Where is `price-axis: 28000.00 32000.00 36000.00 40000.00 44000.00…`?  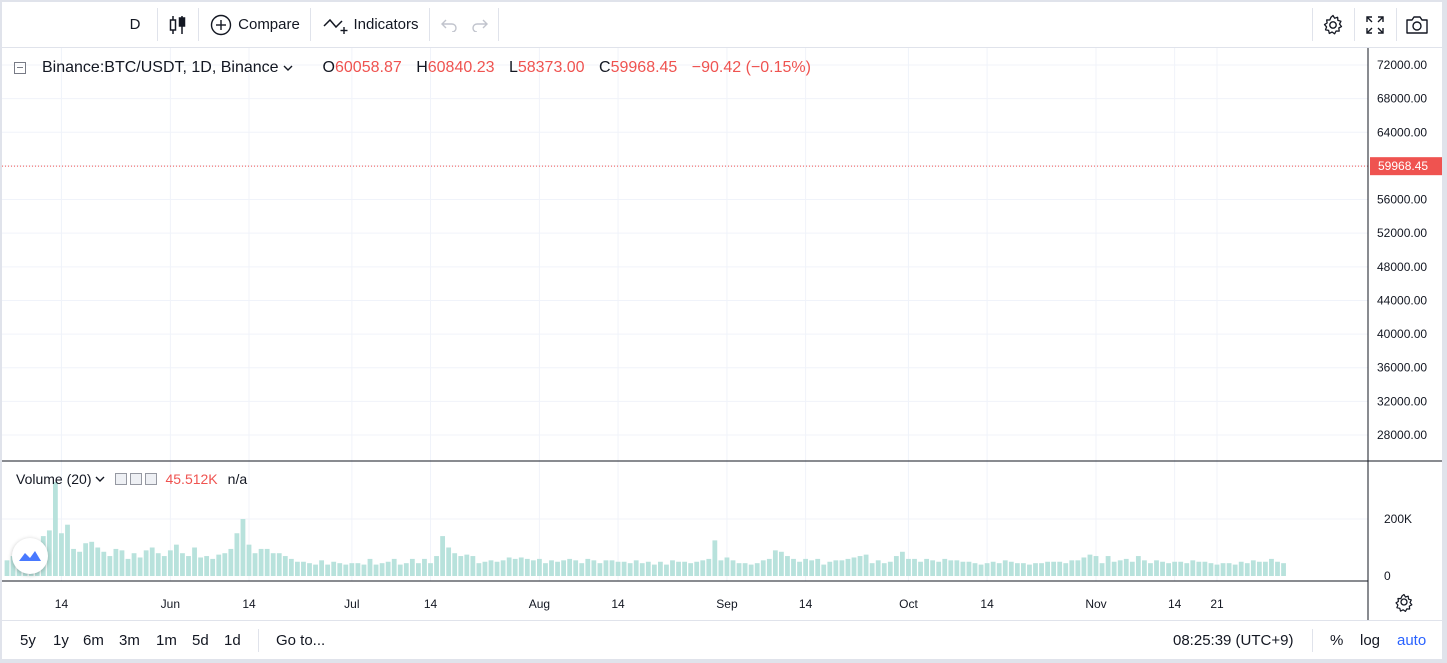 price-axis: 28000.00 32000.00 36000.00 40000.00 44000.00… is located at coordinates (1402, 250).